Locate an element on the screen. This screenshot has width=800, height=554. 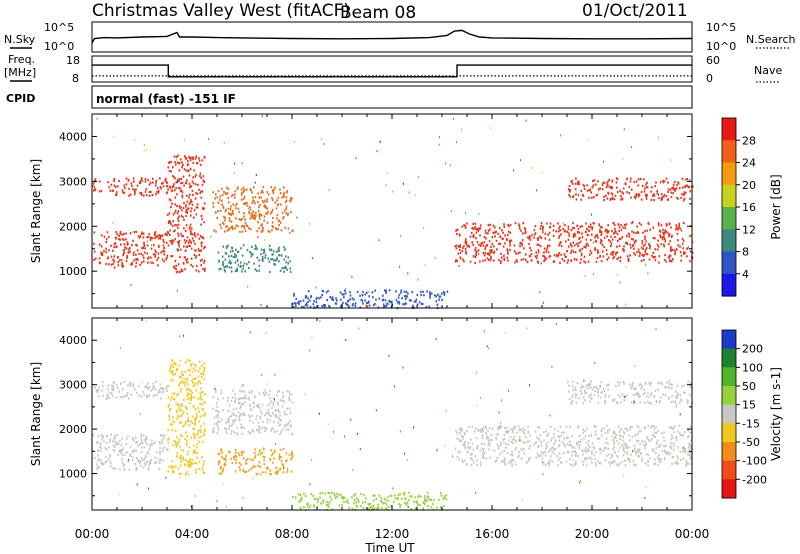
freq-strip-frame is located at coordinates (392, 69).